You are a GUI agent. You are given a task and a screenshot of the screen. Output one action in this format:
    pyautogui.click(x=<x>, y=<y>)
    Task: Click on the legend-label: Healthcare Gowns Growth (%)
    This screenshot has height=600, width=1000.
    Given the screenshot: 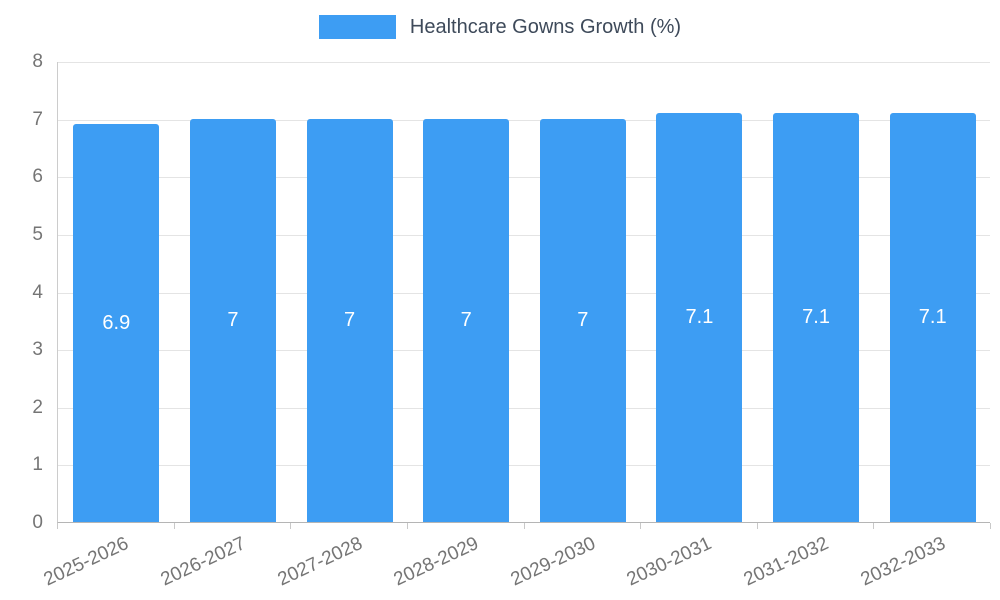 What is the action you would take?
    pyautogui.click(x=545, y=26)
    